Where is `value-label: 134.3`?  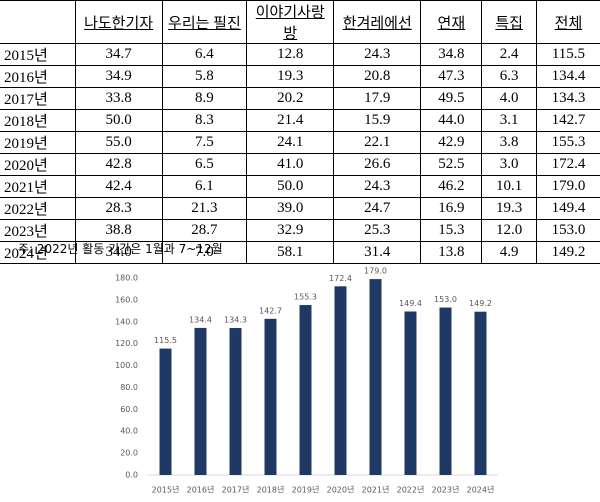
value-label: 134.3 is located at coordinates (235, 320).